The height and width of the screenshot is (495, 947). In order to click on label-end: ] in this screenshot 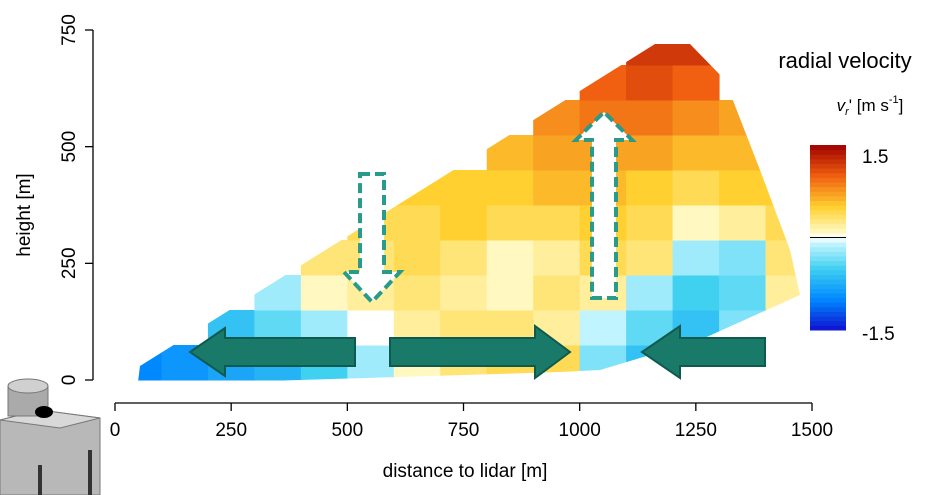, I will do `click(901, 105)`.